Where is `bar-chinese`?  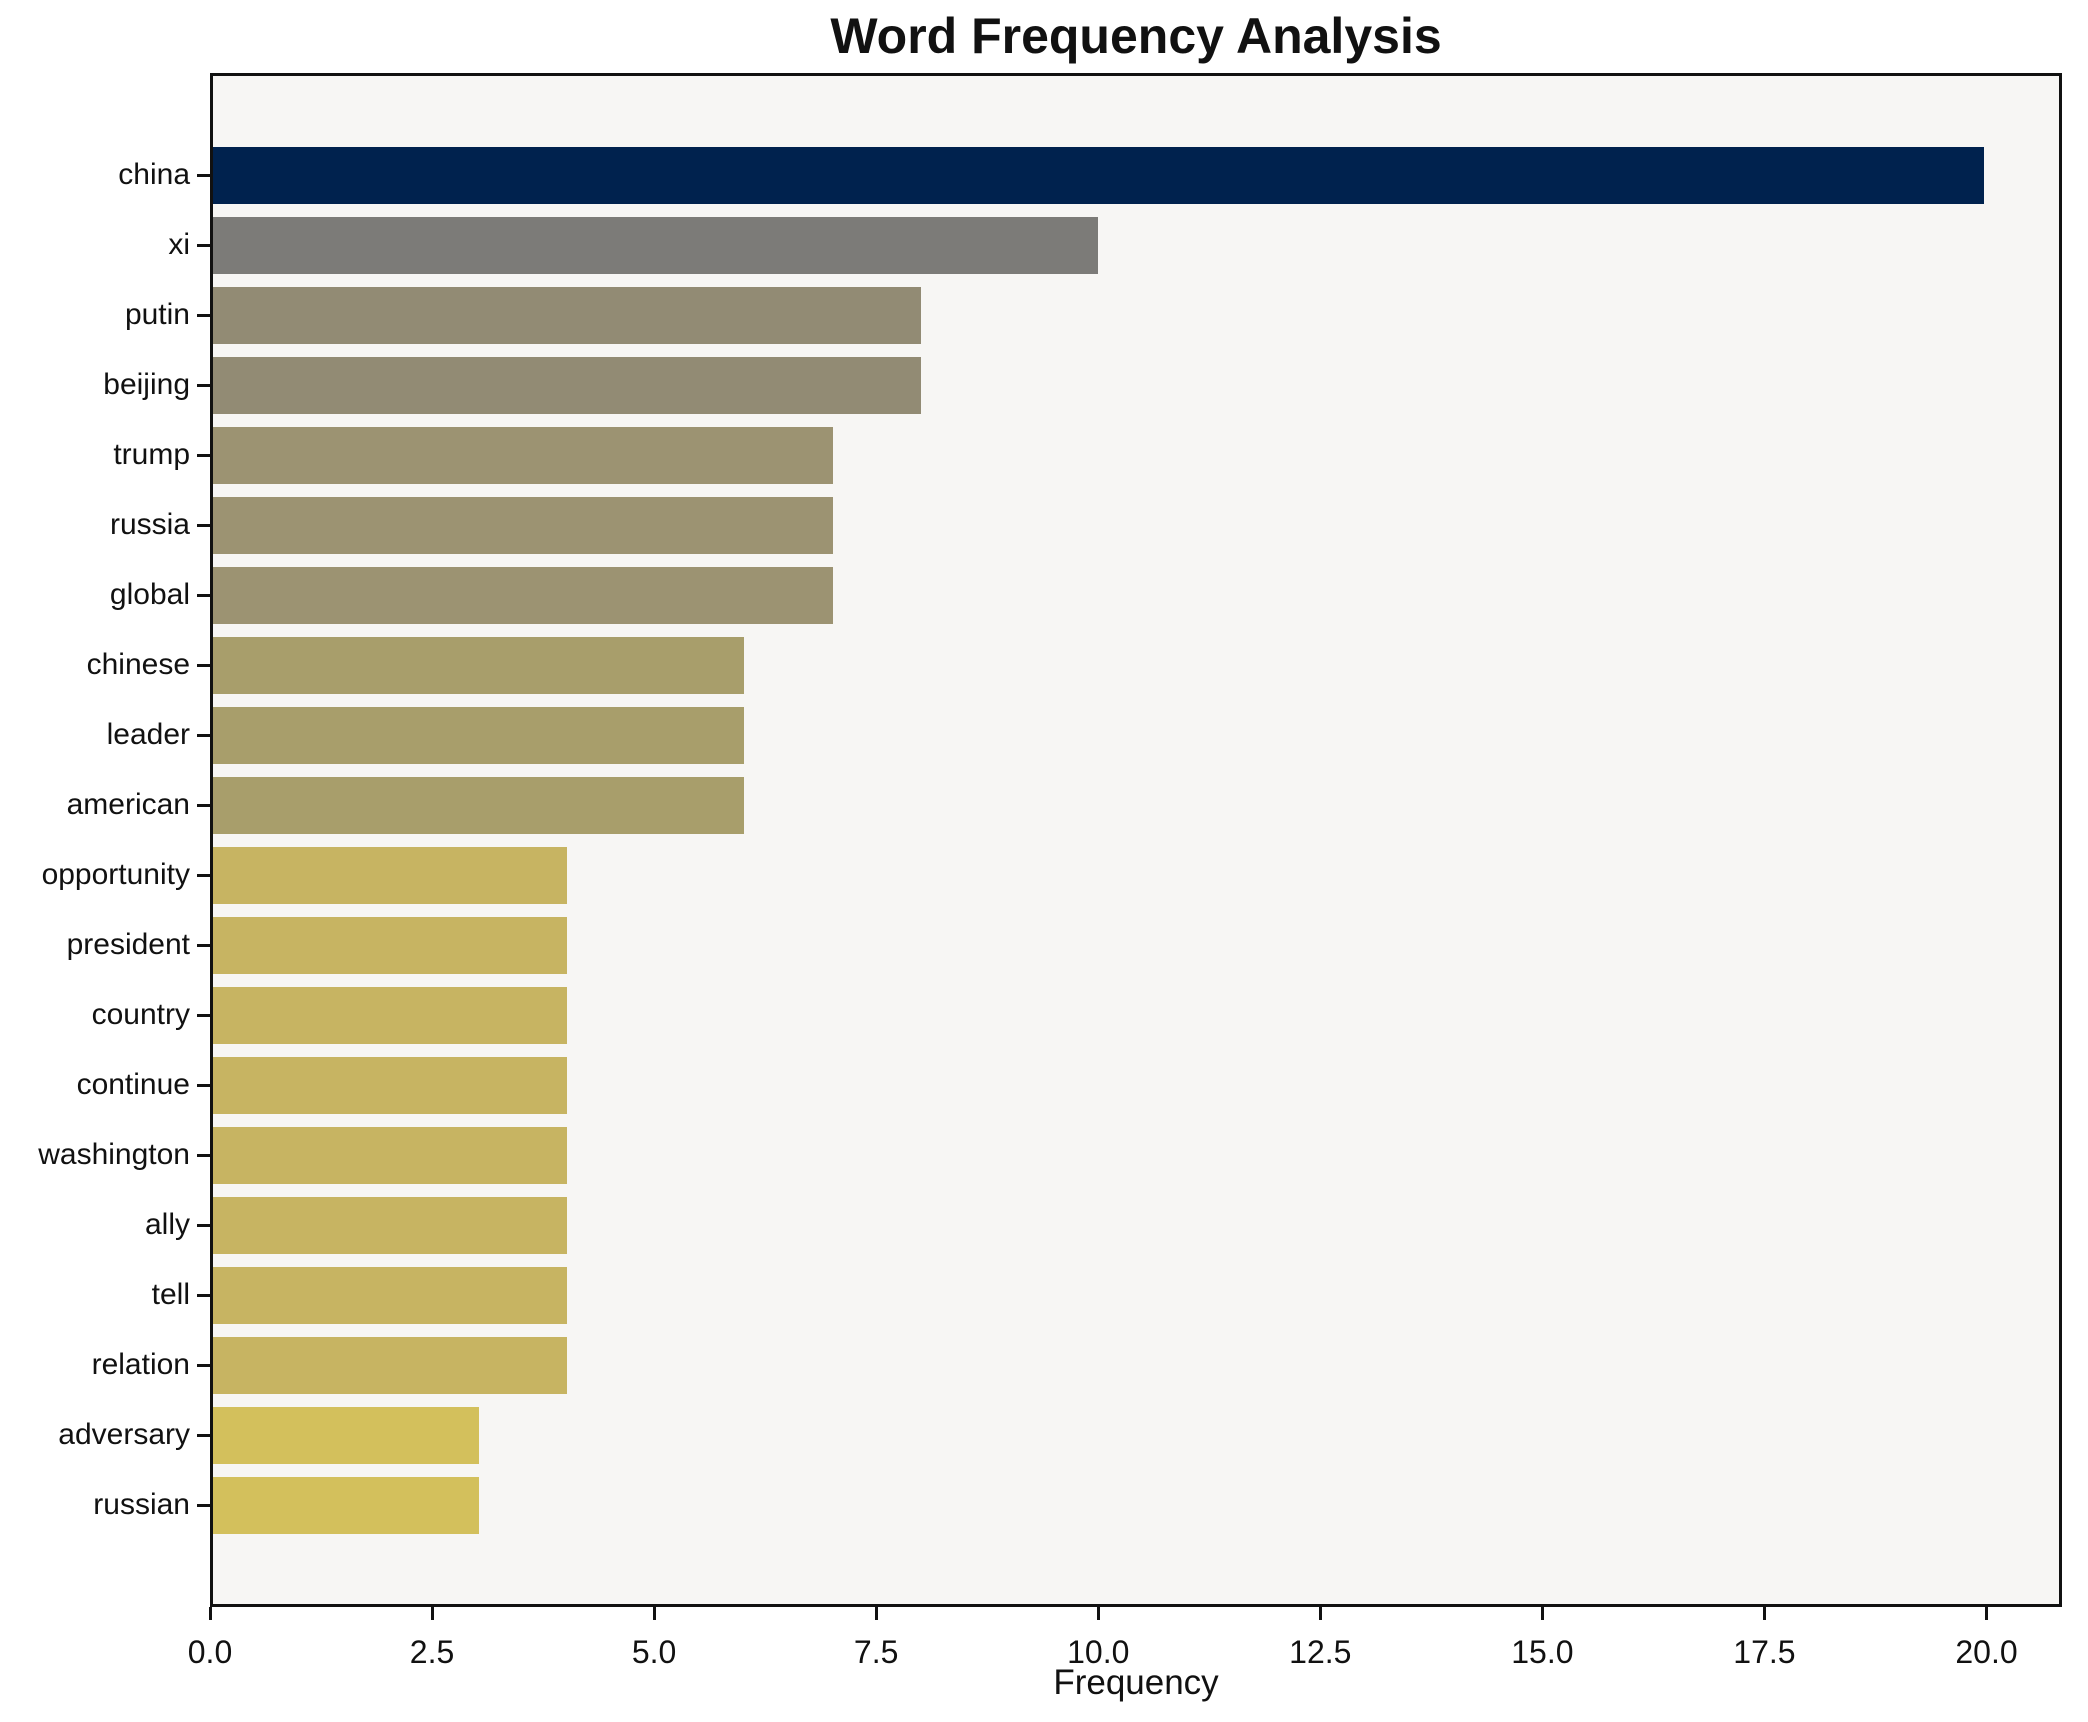 bar-chinese is located at coordinates (479, 665).